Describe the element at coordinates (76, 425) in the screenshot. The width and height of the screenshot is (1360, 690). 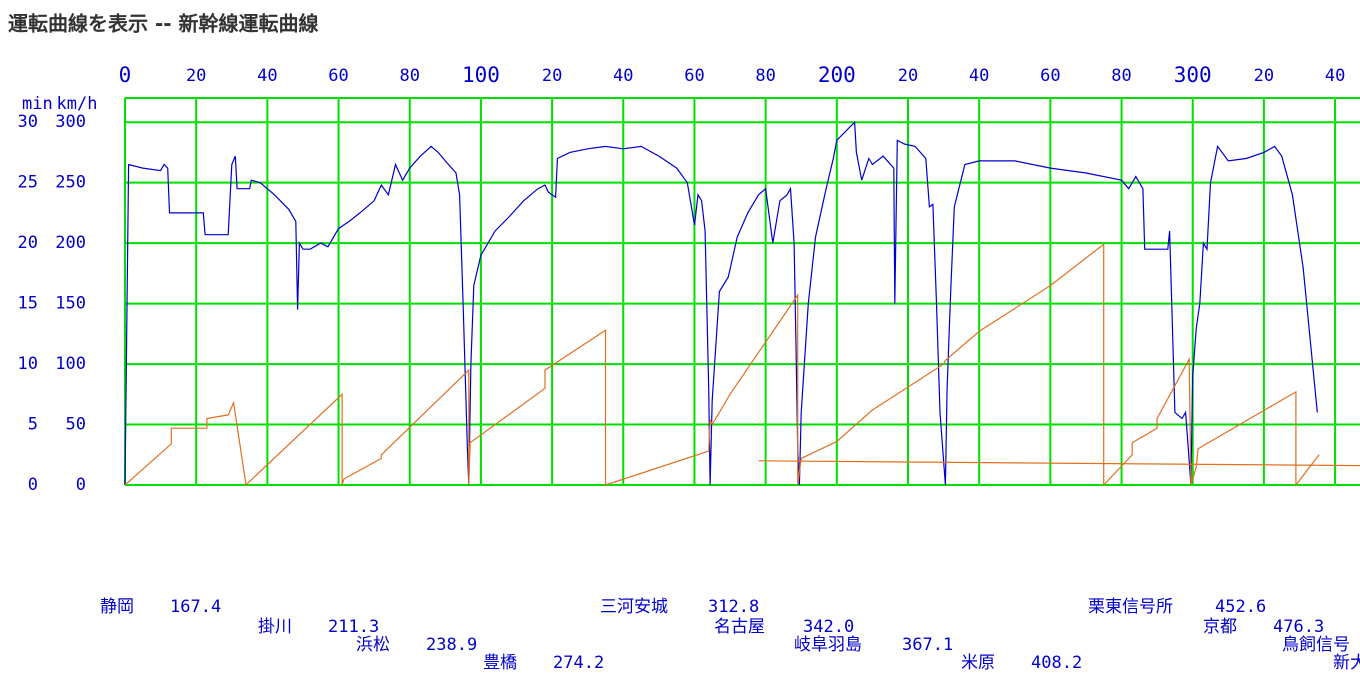
I see `y-tick-label: 50` at that location.